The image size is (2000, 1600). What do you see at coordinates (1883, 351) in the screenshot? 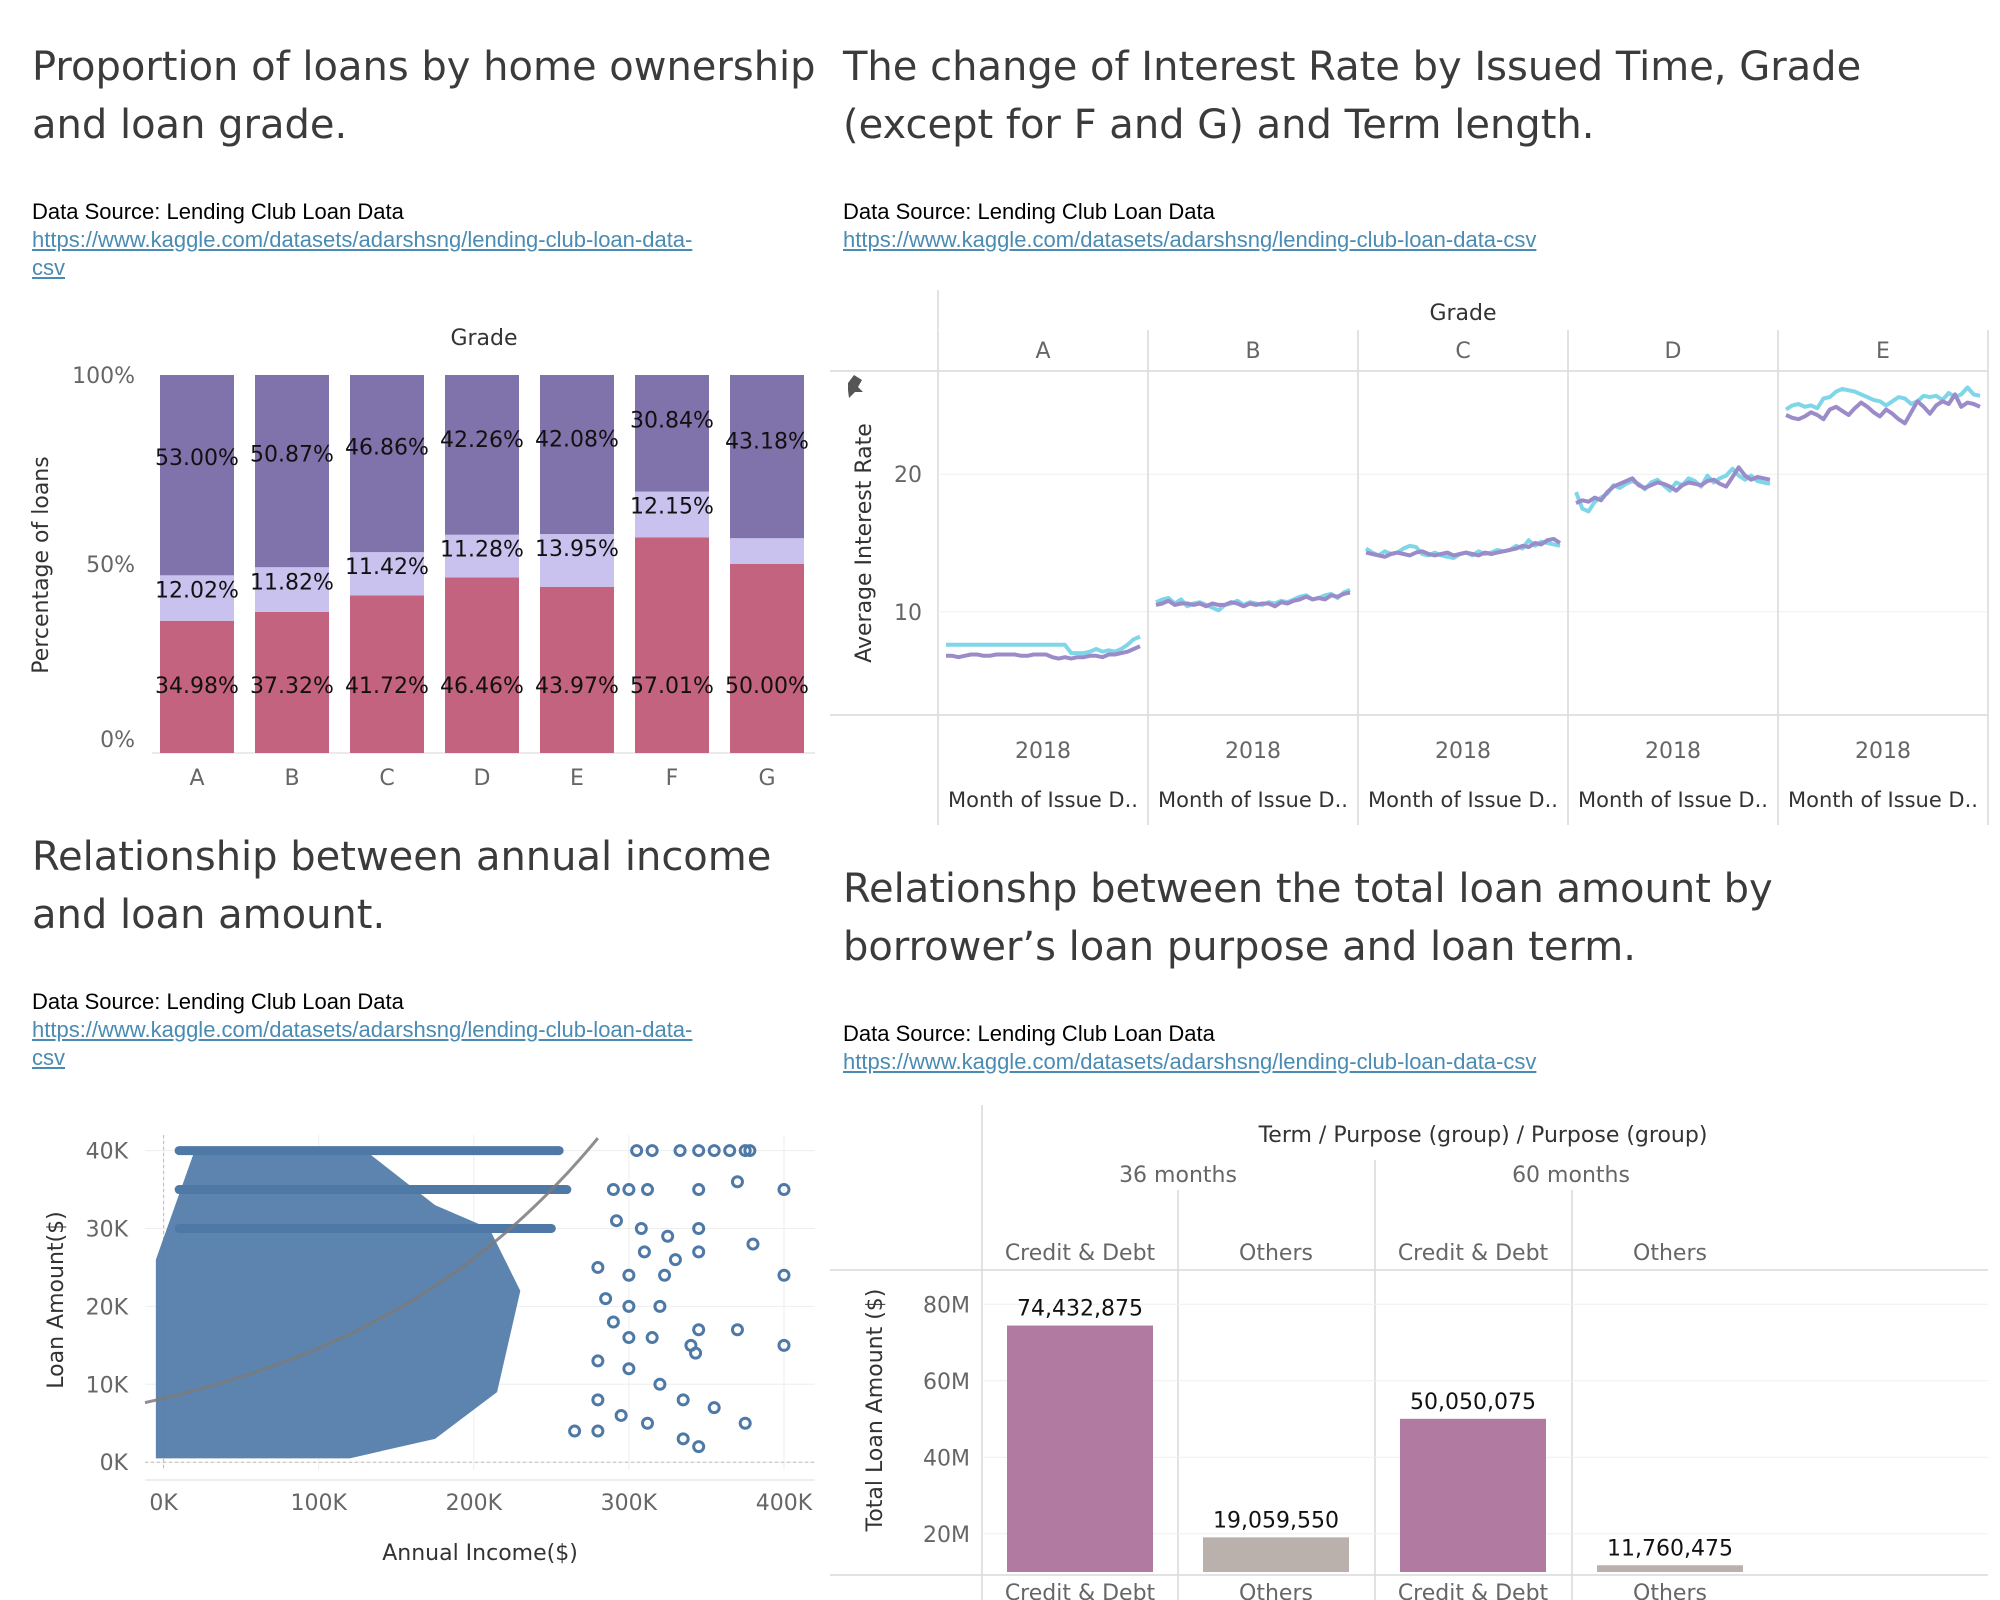
I see `grade-column-label: E` at bounding box center [1883, 351].